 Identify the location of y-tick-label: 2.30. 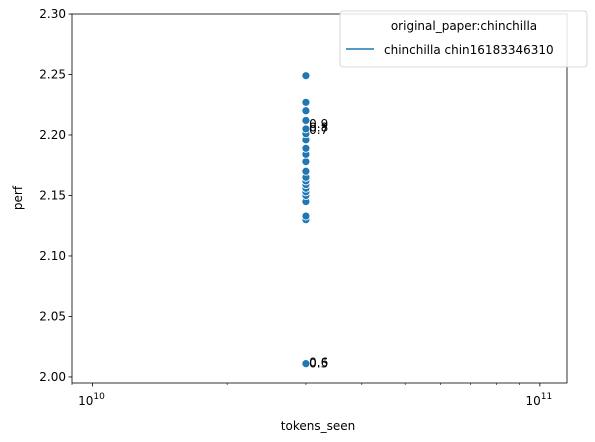
(52, 14).